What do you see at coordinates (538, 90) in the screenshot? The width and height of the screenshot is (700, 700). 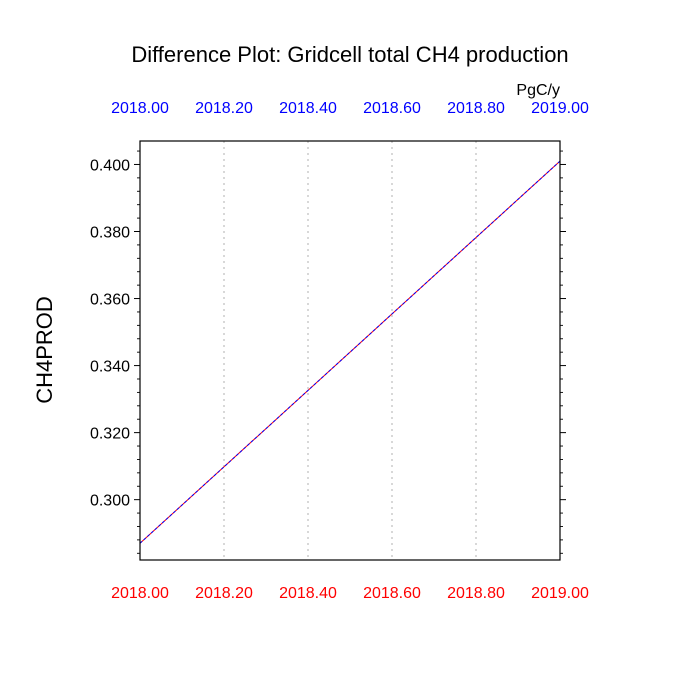 I see `units-label: PgC/y` at bounding box center [538, 90].